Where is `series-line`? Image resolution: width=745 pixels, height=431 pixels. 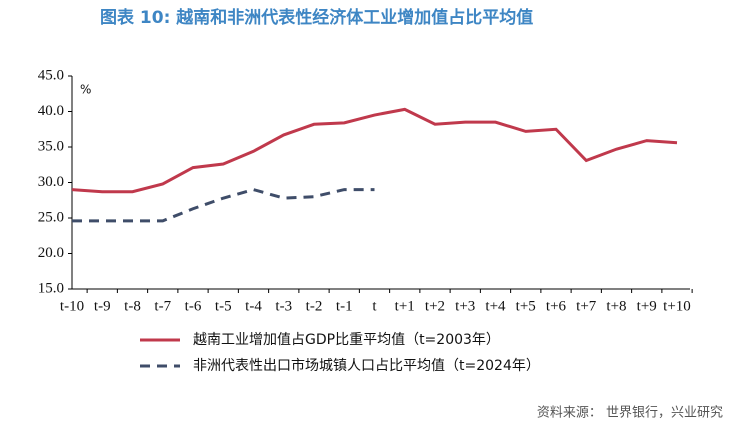 series-line is located at coordinates (223, 205).